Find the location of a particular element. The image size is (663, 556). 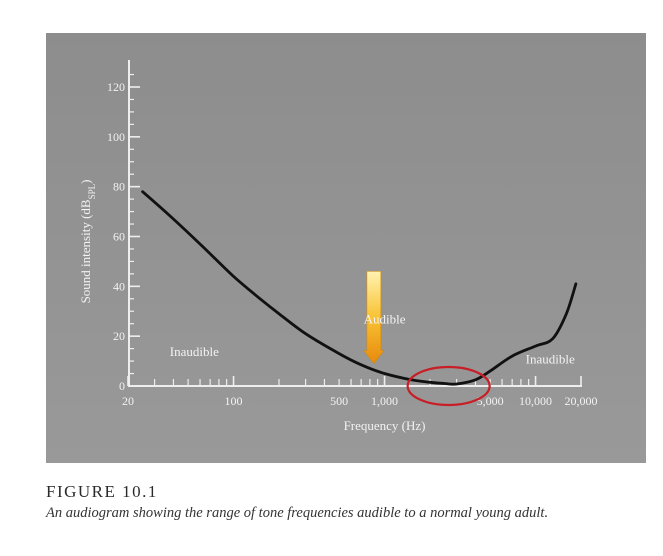

x-tick-label: 100 is located at coordinates (234, 401).